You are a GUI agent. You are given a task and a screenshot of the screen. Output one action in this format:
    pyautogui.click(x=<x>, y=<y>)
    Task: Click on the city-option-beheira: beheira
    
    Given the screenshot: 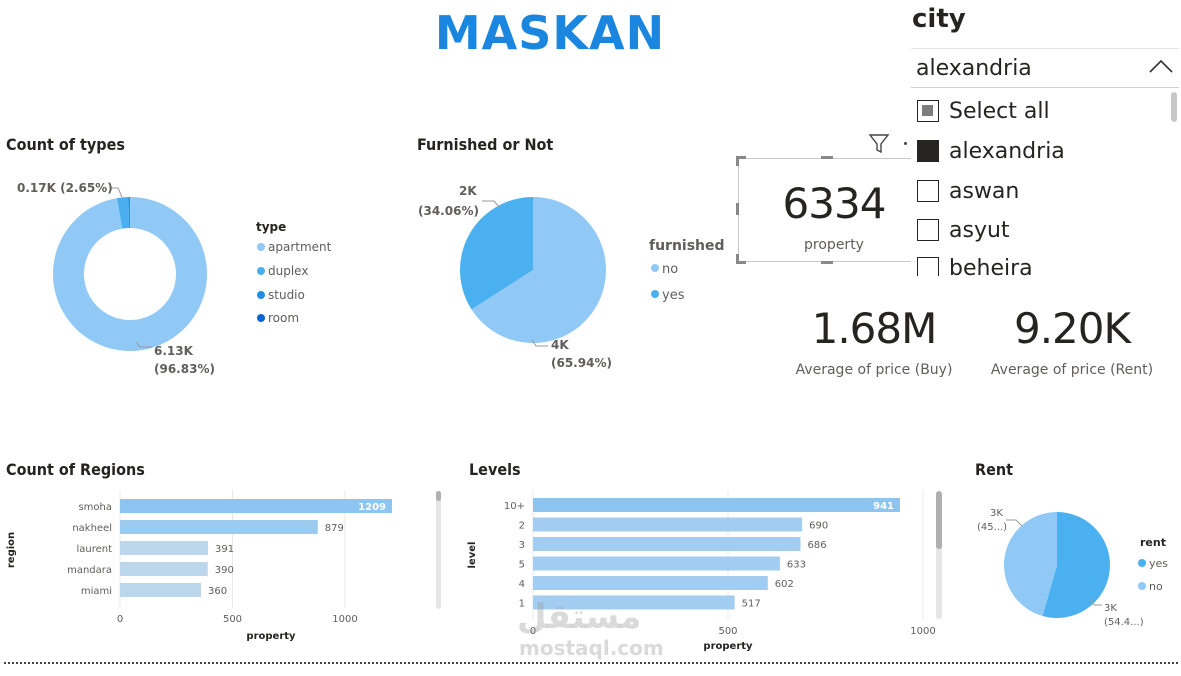 What is the action you would take?
    pyautogui.click(x=975, y=263)
    